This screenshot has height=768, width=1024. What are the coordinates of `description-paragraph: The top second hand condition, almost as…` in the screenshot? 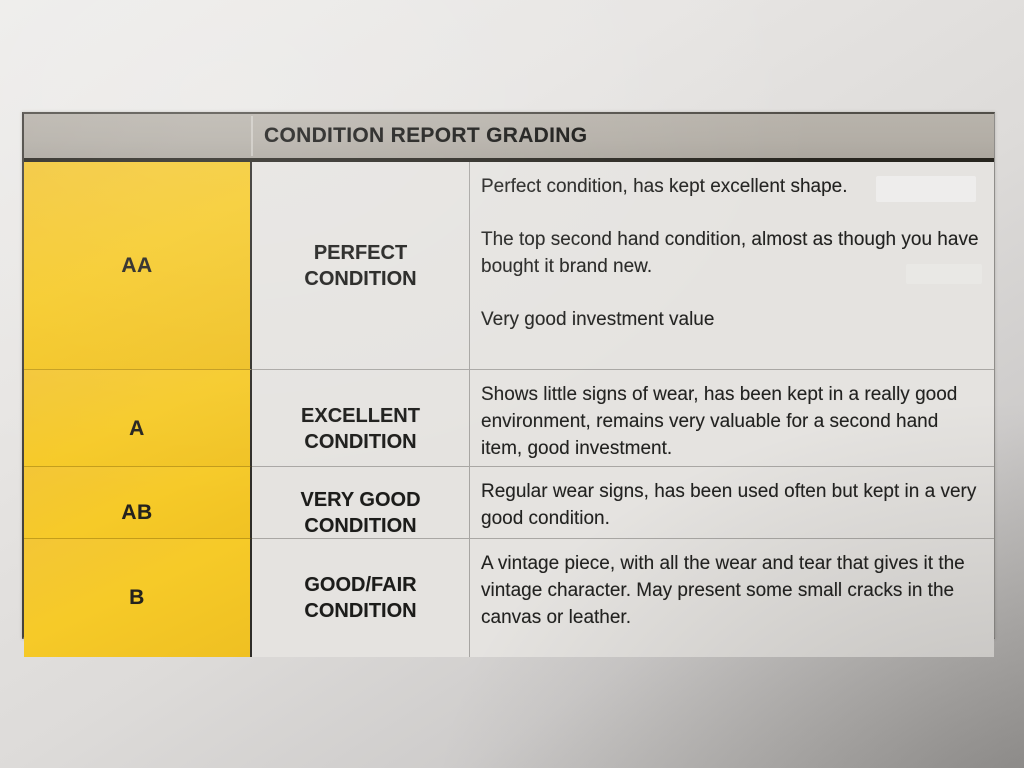 It's located at (730, 253).